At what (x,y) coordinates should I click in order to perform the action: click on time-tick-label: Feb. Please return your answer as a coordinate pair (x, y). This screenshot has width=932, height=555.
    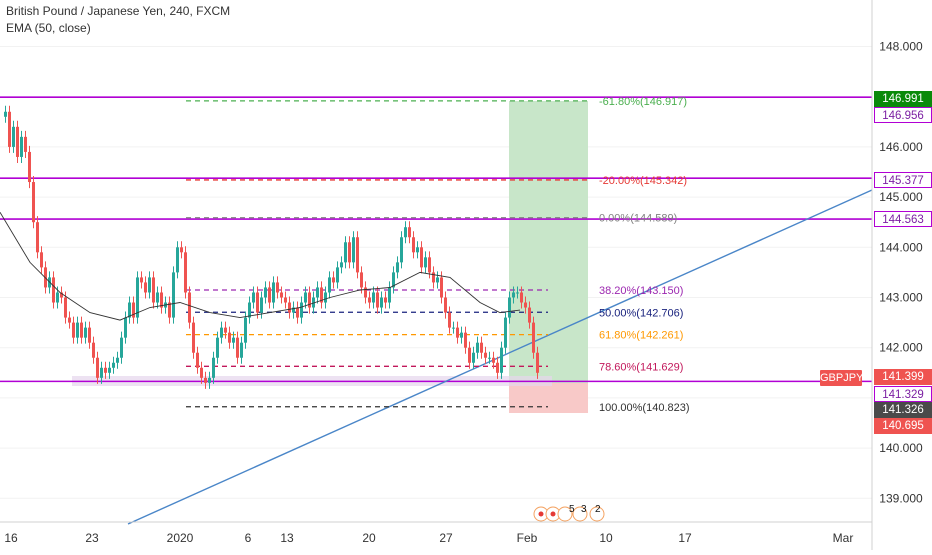
    Looking at the image, I should click on (527, 538).